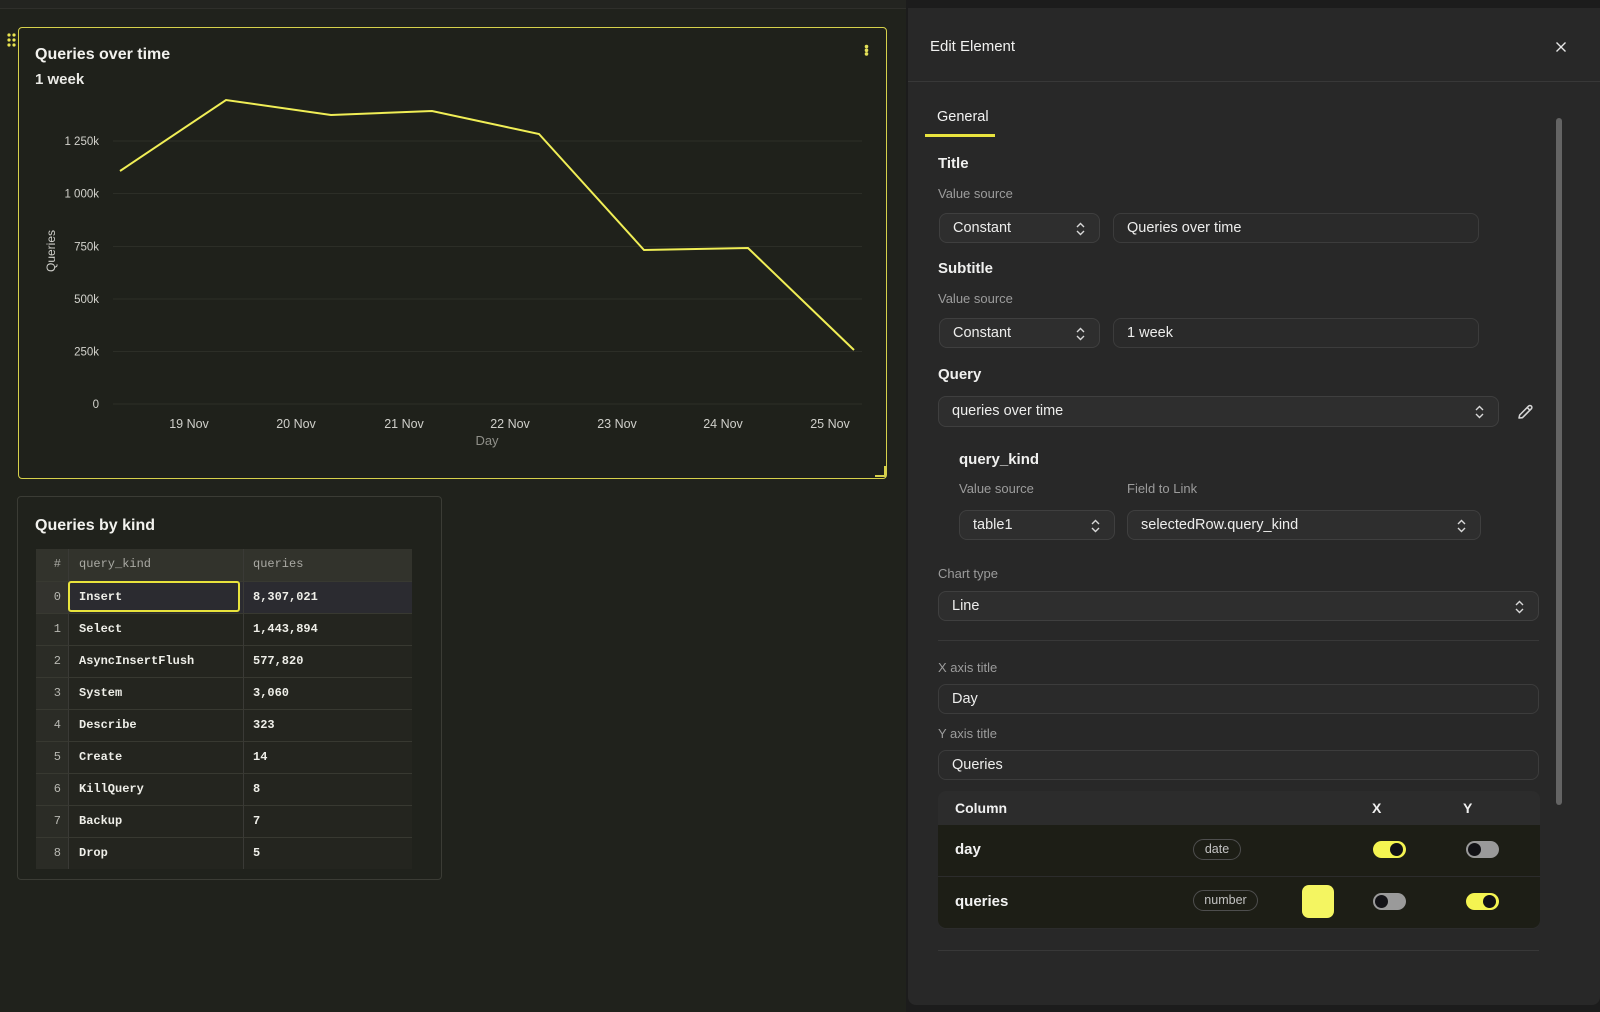 The image size is (1600, 1012). Describe the element at coordinates (830, 424) in the screenshot. I see `svg-text: 25 Nov` at that location.